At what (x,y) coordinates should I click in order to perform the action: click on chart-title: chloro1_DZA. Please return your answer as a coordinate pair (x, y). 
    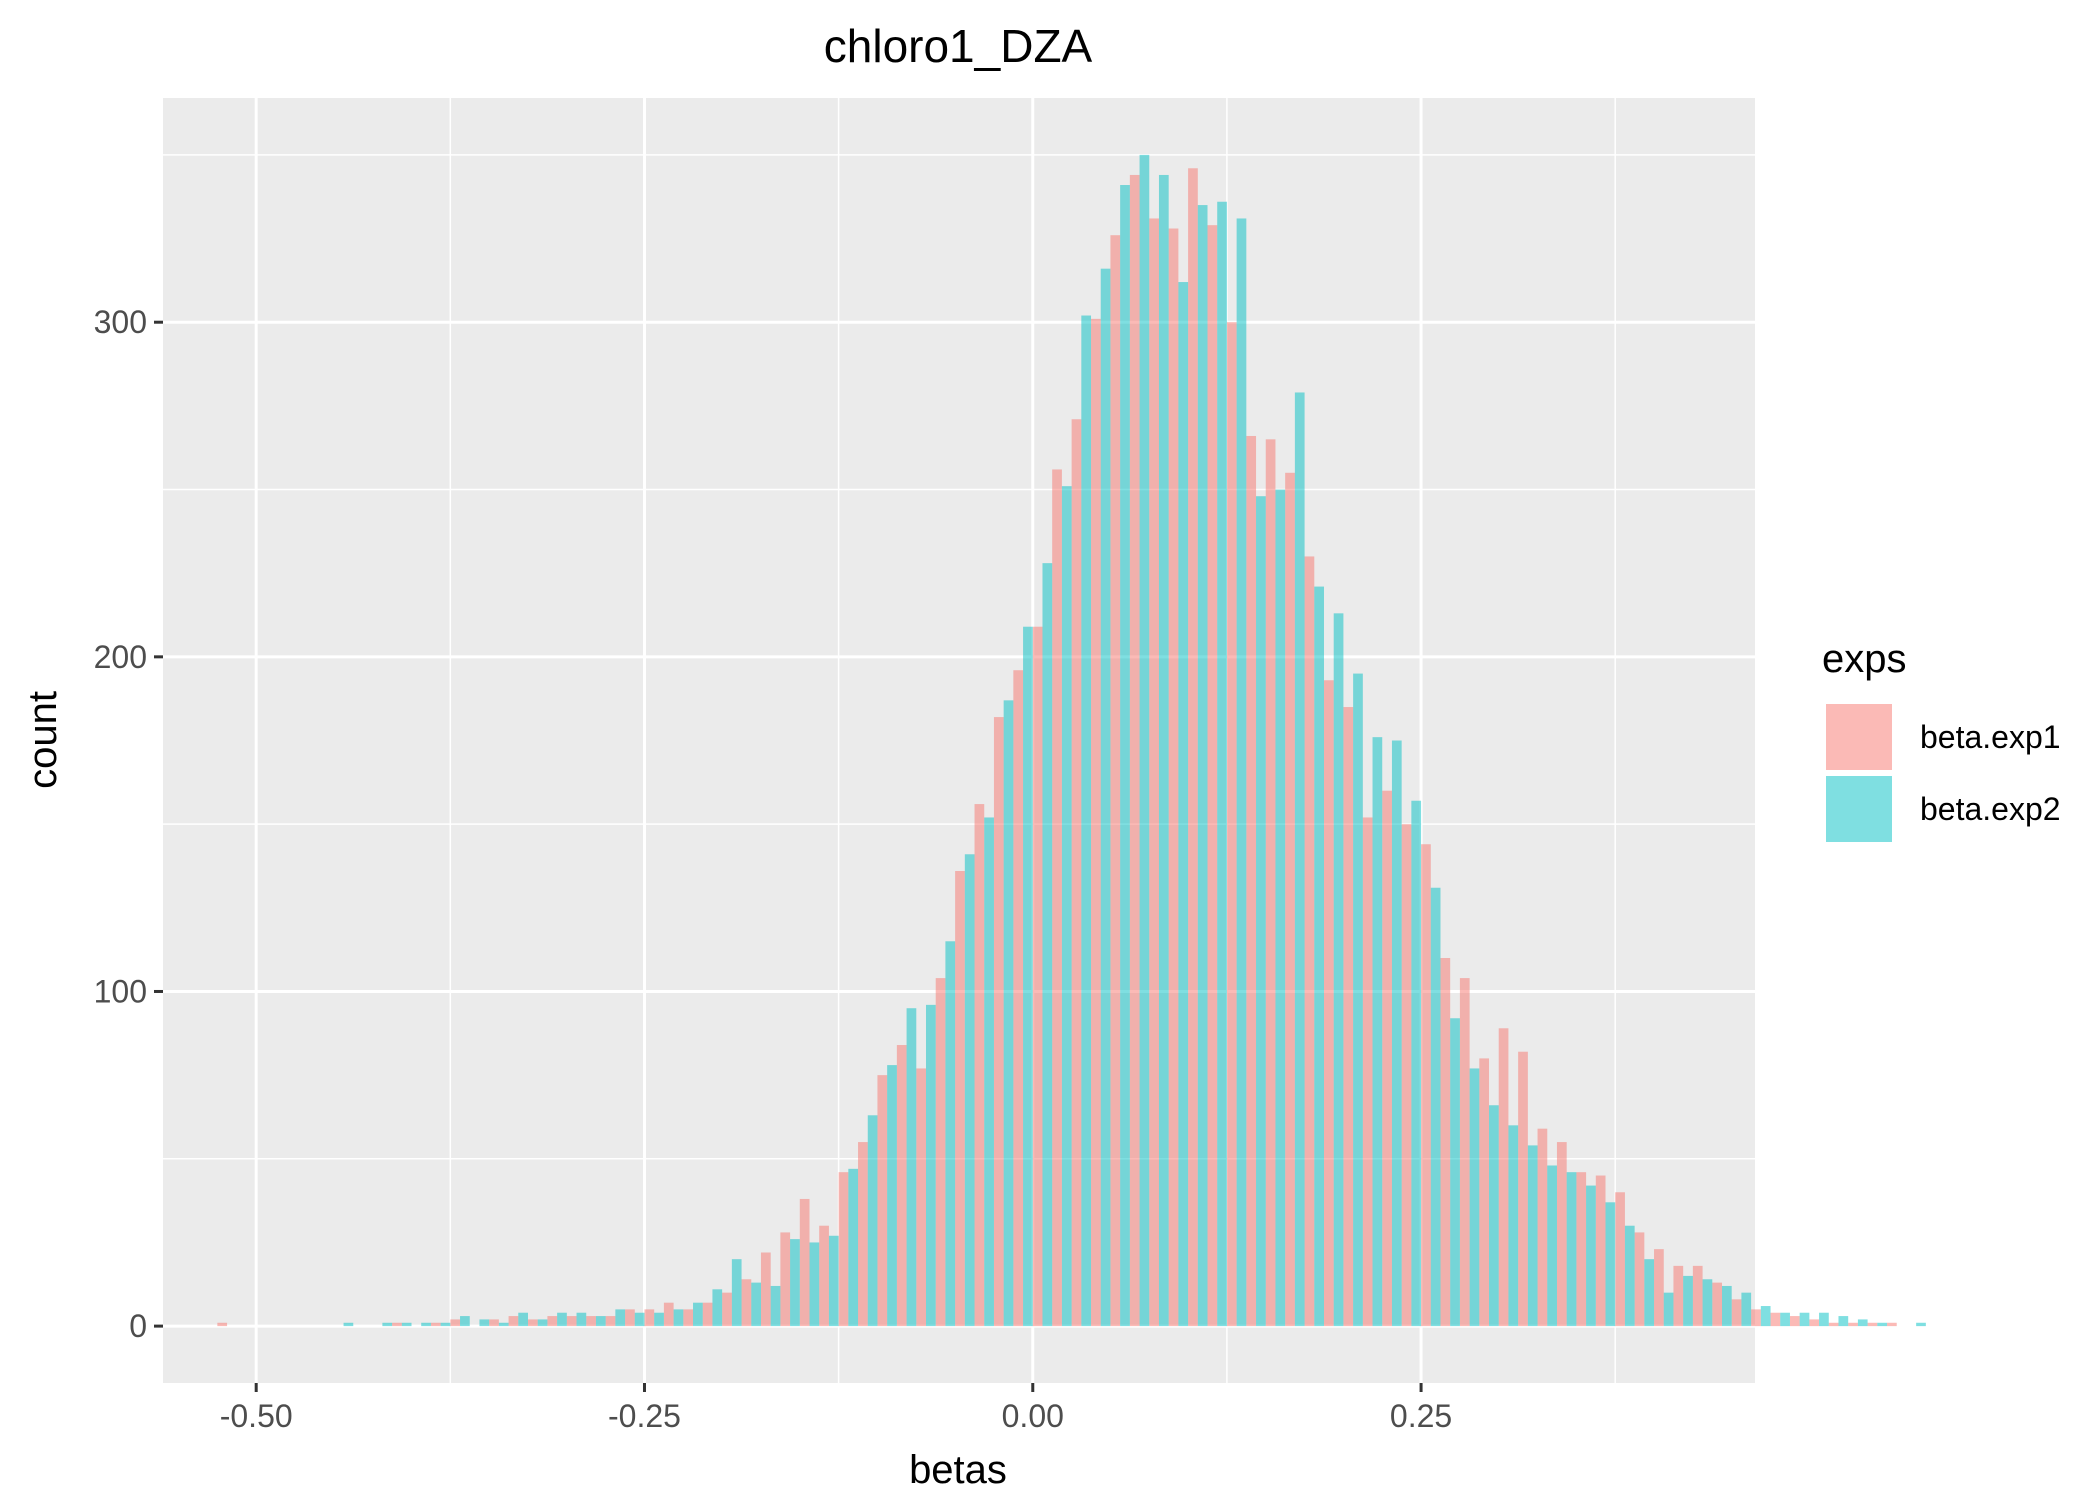
    Looking at the image, I should click on (958, 46).